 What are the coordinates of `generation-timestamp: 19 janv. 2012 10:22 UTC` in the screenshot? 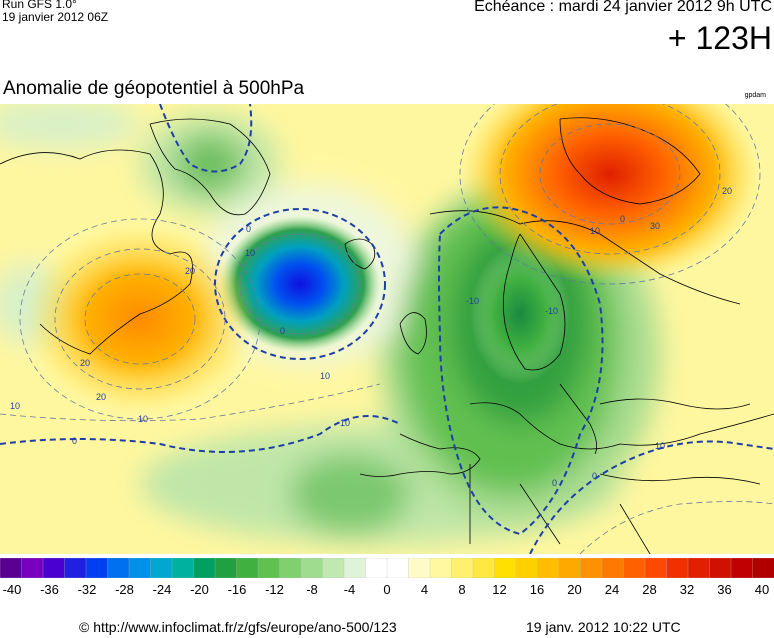 It's located at (603, 627).